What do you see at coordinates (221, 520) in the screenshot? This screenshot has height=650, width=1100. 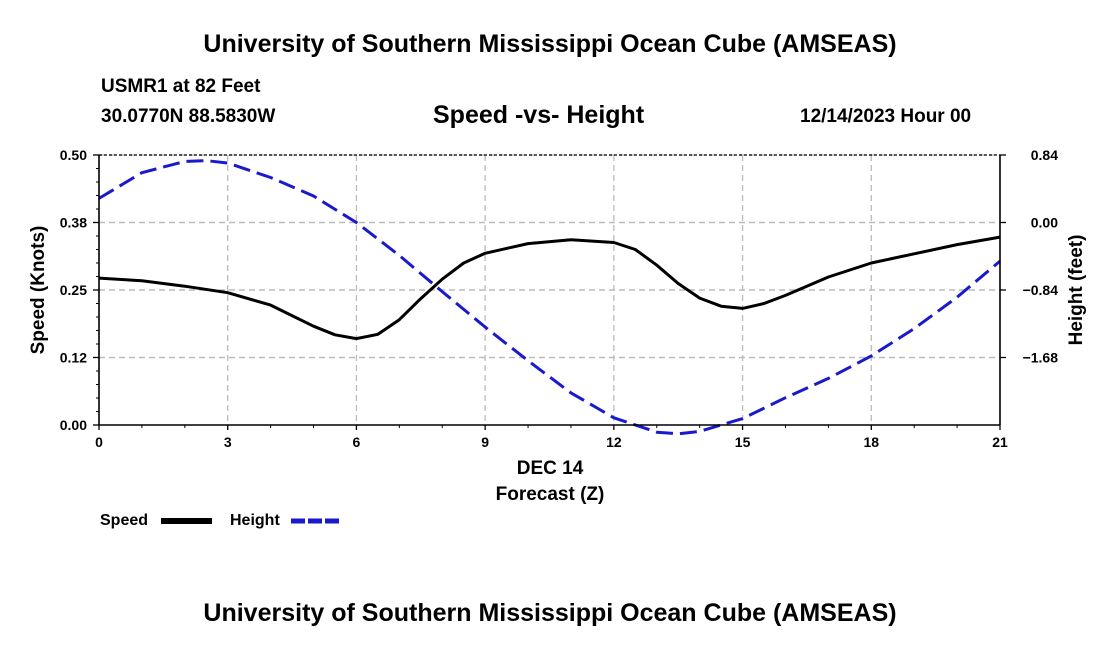 I see `legend: Speed Height` at bounding box center [221, 520].